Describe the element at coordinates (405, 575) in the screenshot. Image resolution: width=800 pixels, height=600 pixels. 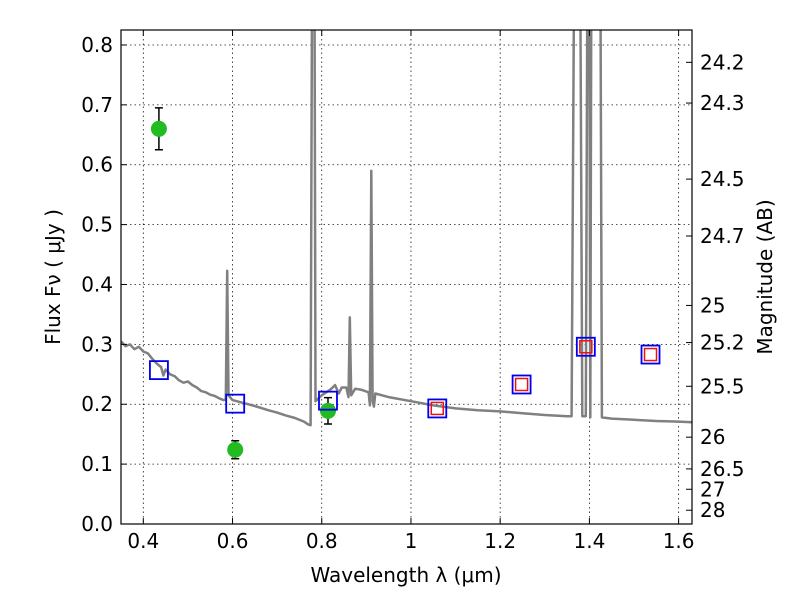
I see `x-axis-title: Wavelength λ (μm)` at that location.